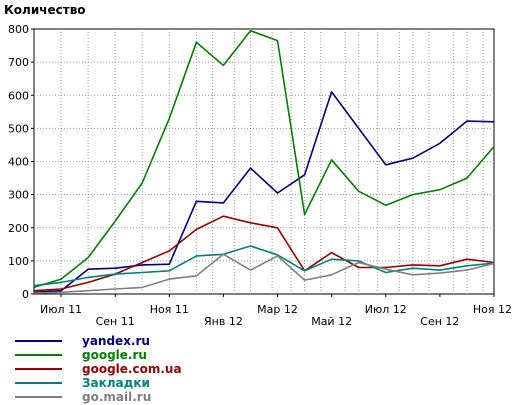 This screenshot has width=520, height=405. I want to click on chart-title: Количество, so click(45, 10).